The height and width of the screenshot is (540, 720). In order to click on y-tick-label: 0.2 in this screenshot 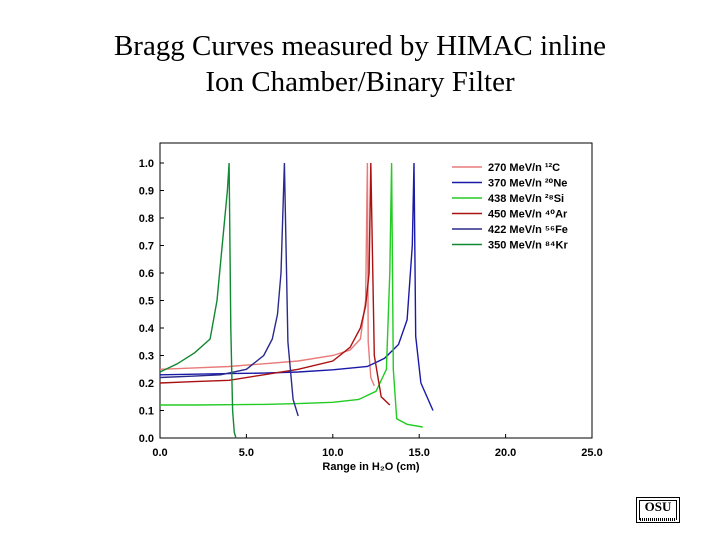, I will do `click(146, 384)`.